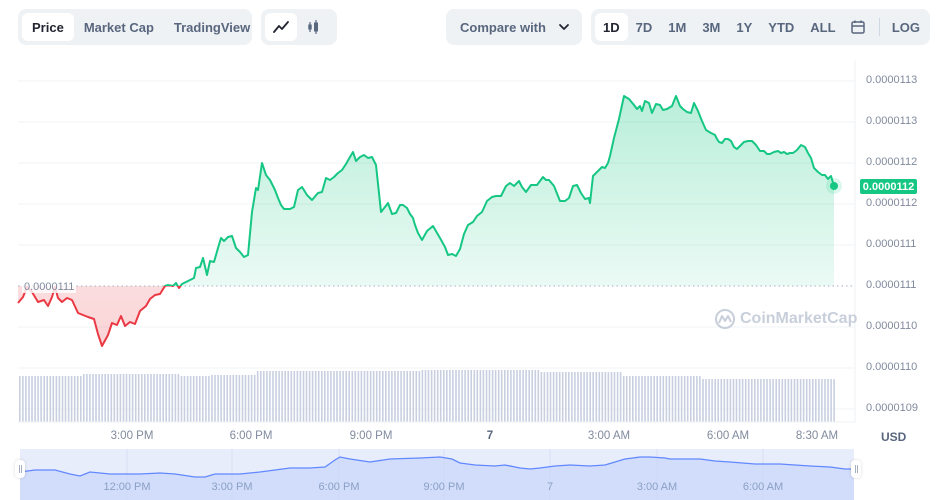 This screenshot has height=500, width=940. What do you see at coordinates (611, 27) in the screenshot?
I see `range-1d: 1D` at bounding box center [611, 27].